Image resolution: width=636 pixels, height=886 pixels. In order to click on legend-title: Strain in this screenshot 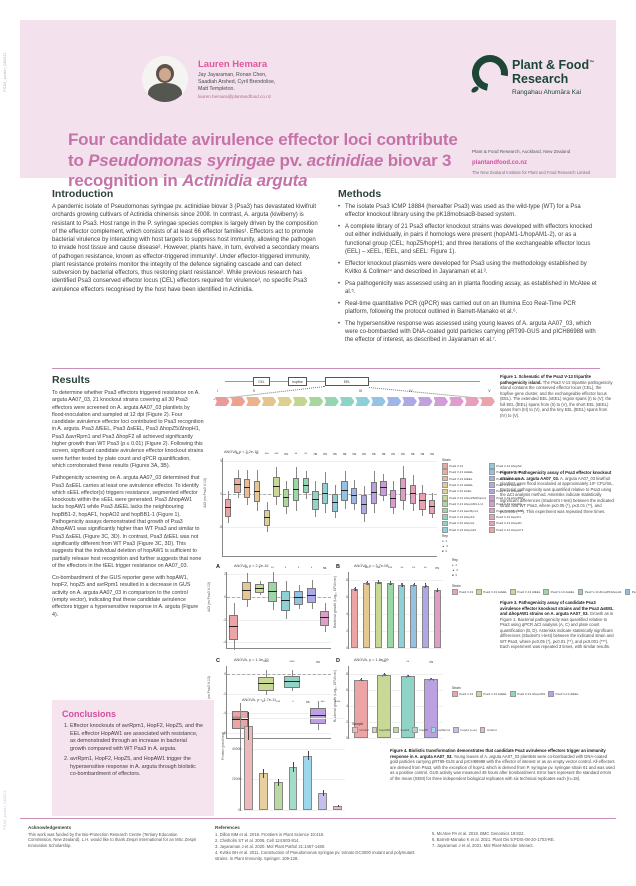, I will do `click(456, 688)`.